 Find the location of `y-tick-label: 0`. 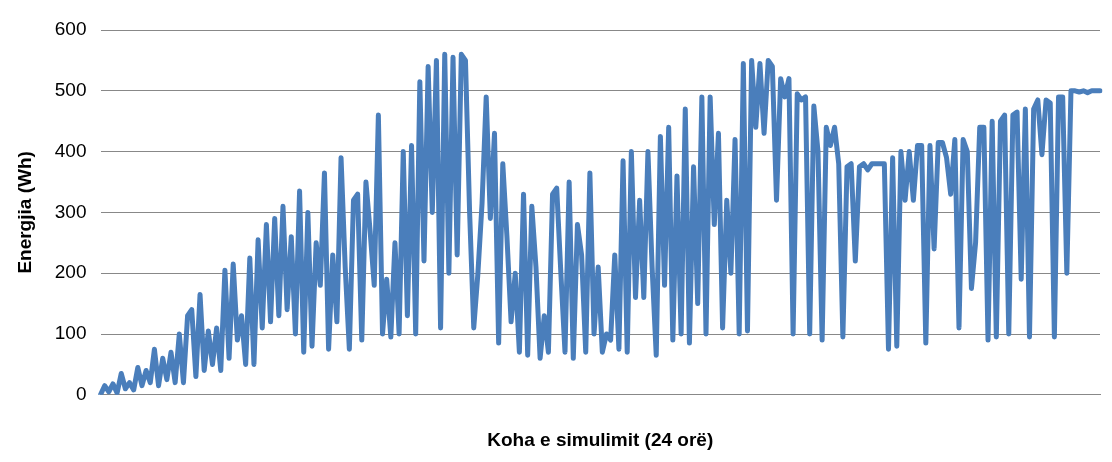

y-tick-label: 0 is located at coordinates (81, 394).